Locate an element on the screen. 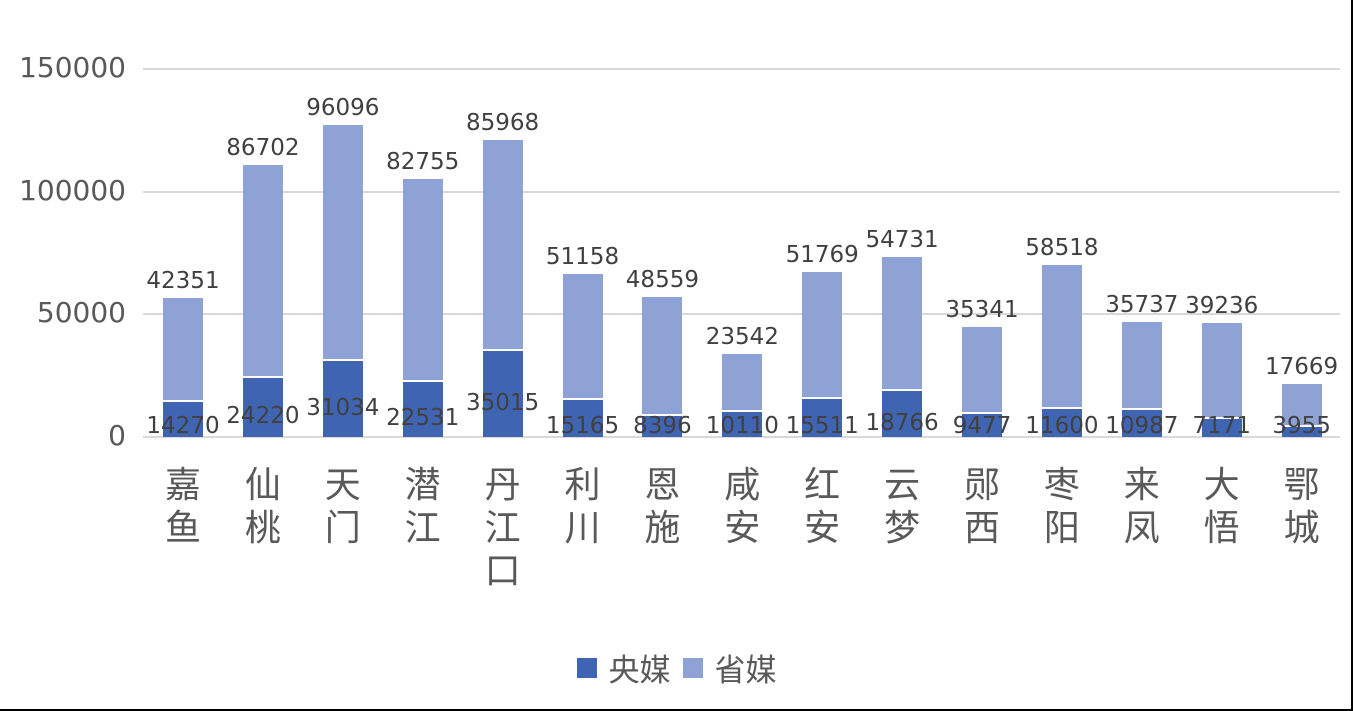 The width and height of the screenshot is (1353, 711). legend-item-provincial-media: 省媒 is located at coordinates (729, 667).